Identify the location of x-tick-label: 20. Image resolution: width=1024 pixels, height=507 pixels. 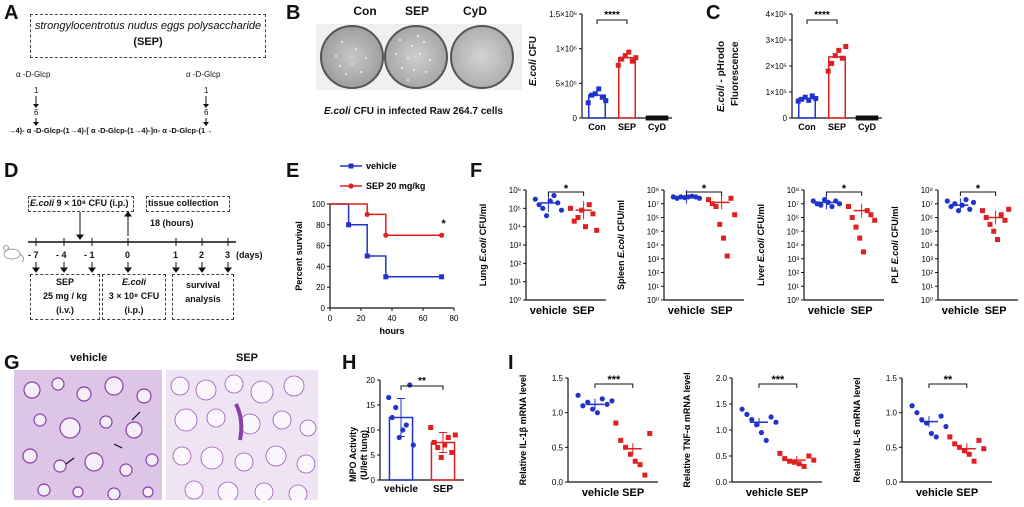
(361, 318).